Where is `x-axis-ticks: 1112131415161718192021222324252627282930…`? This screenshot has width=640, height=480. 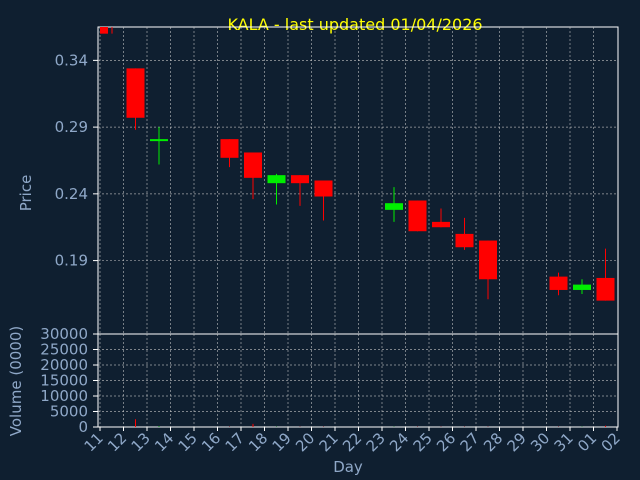
x-axis-ticks: 1112131415161718192021222324252627282930… is located at coordinates (352, 441).